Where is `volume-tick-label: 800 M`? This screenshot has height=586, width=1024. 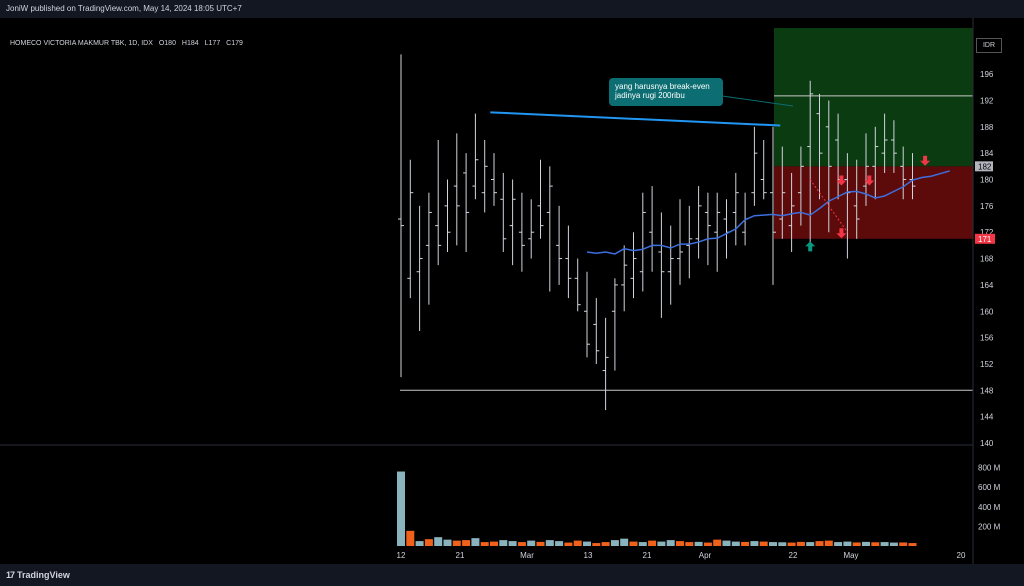 volume-tick-label: 800 M is located at coordinates (989, 468).